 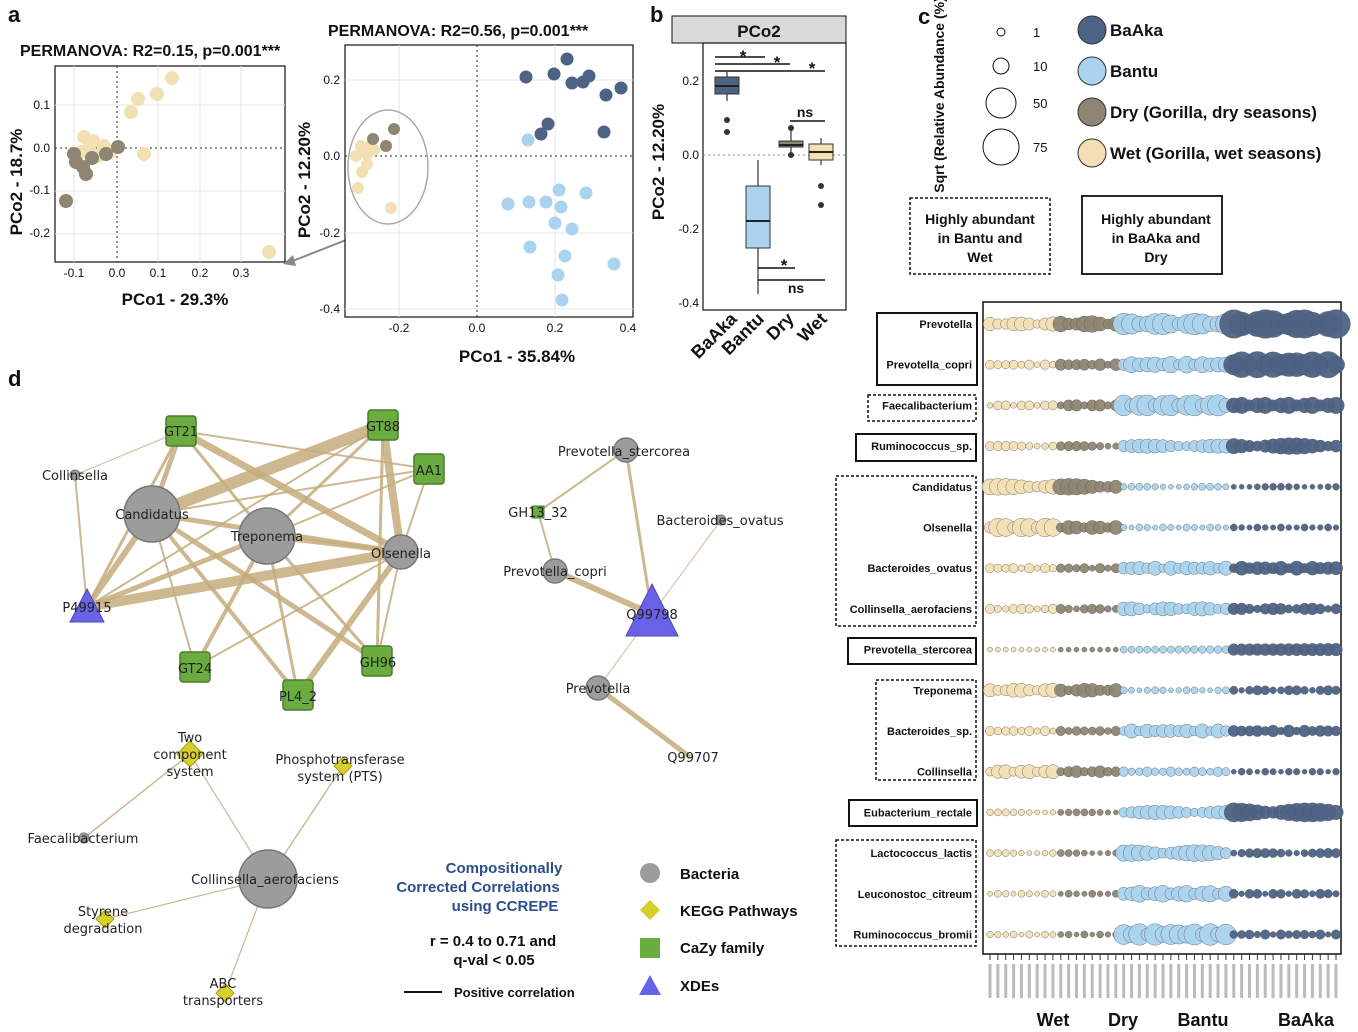 I want to click on cazy-node-AA1, so click(x=429, y=469).